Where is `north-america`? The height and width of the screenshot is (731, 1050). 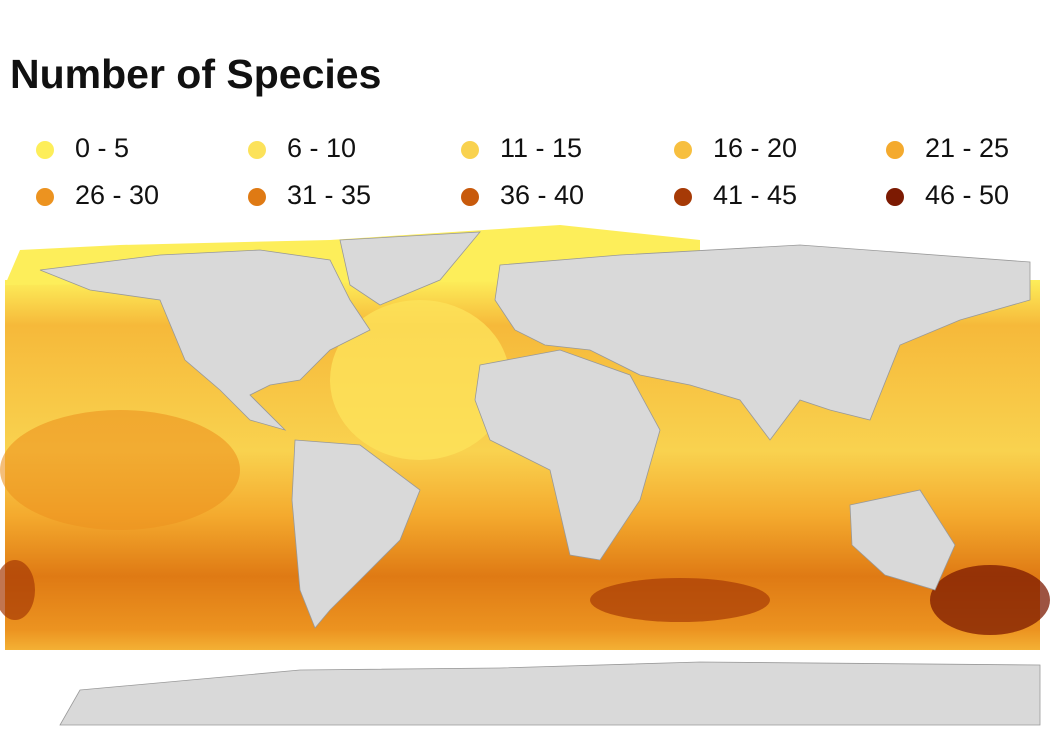
north-america is located at coordinates (205, 340).